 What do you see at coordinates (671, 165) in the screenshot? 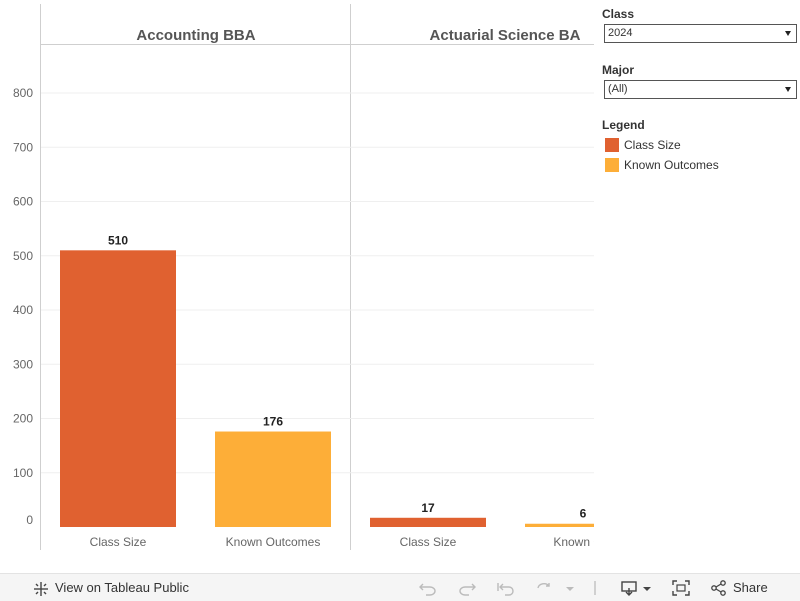
I see `legend-item-label: Known Outcomes` at bounding box center [671, 165].